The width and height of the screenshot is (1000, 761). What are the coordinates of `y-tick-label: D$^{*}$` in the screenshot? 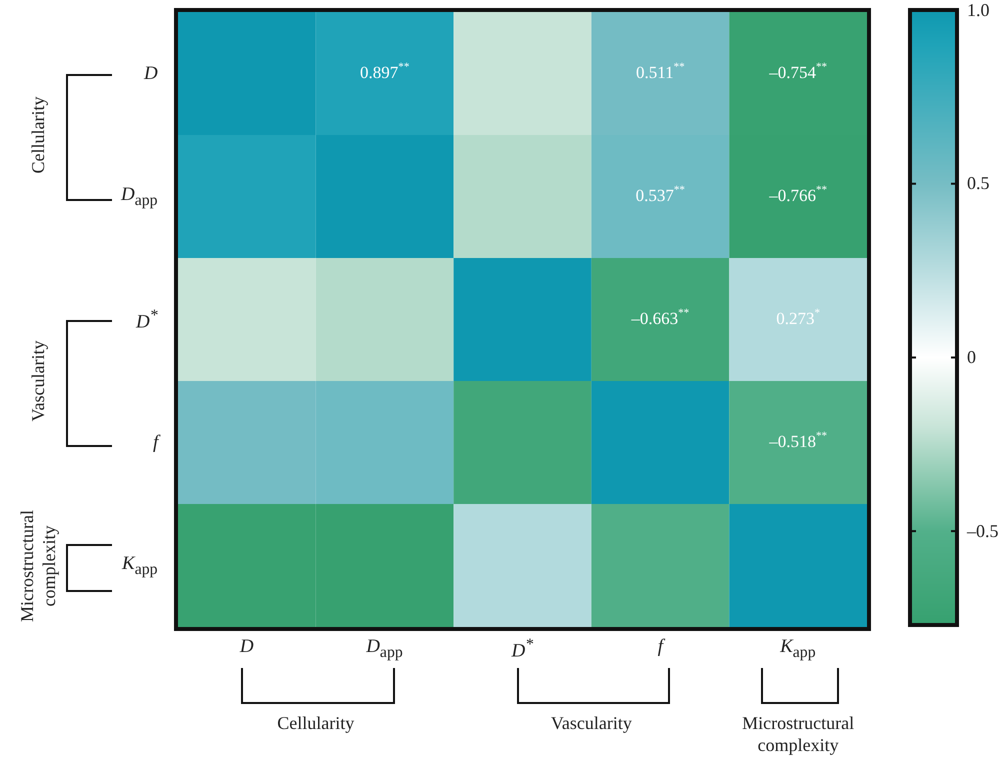 It's located at (147, 319).